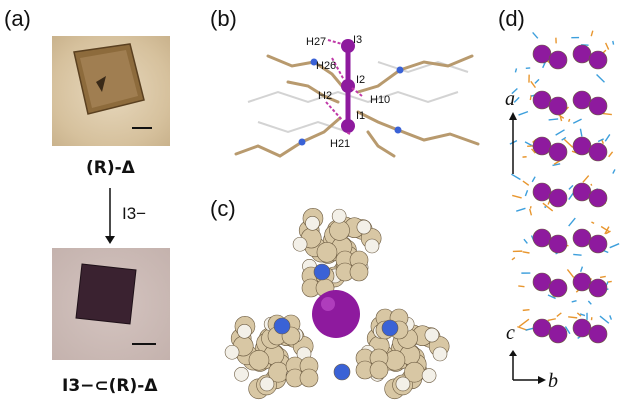 The image size is (632, 402). I want to click on axis-arrows-cb, so click(528, 367).